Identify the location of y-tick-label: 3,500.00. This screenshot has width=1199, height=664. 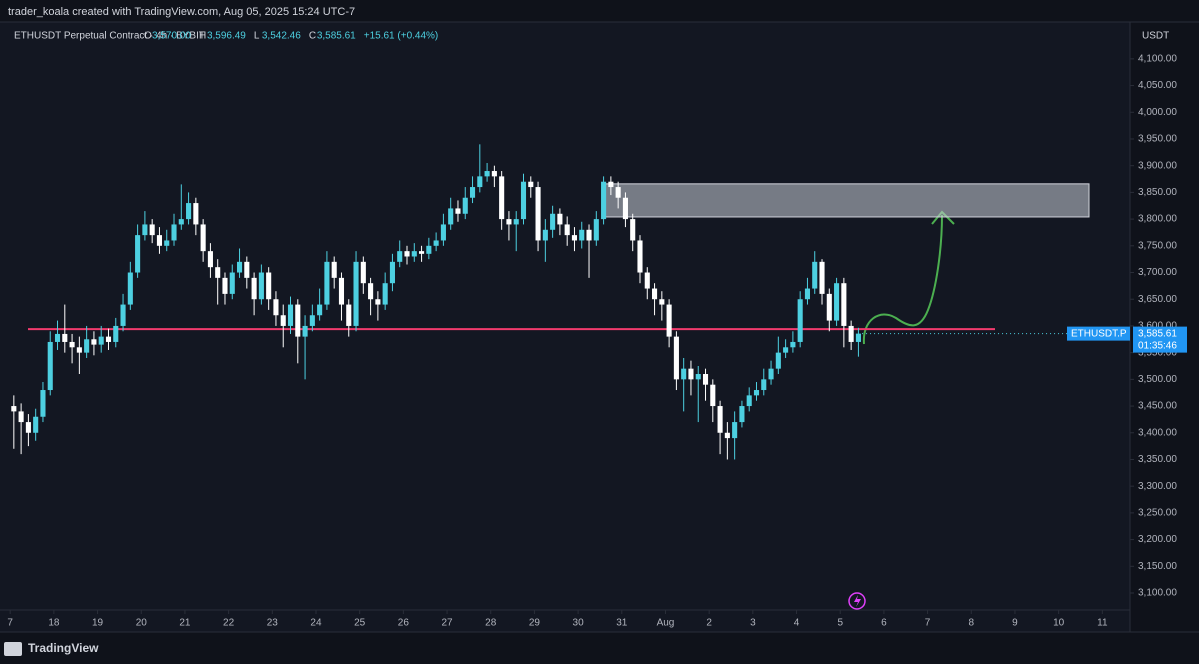
(1157, 379).